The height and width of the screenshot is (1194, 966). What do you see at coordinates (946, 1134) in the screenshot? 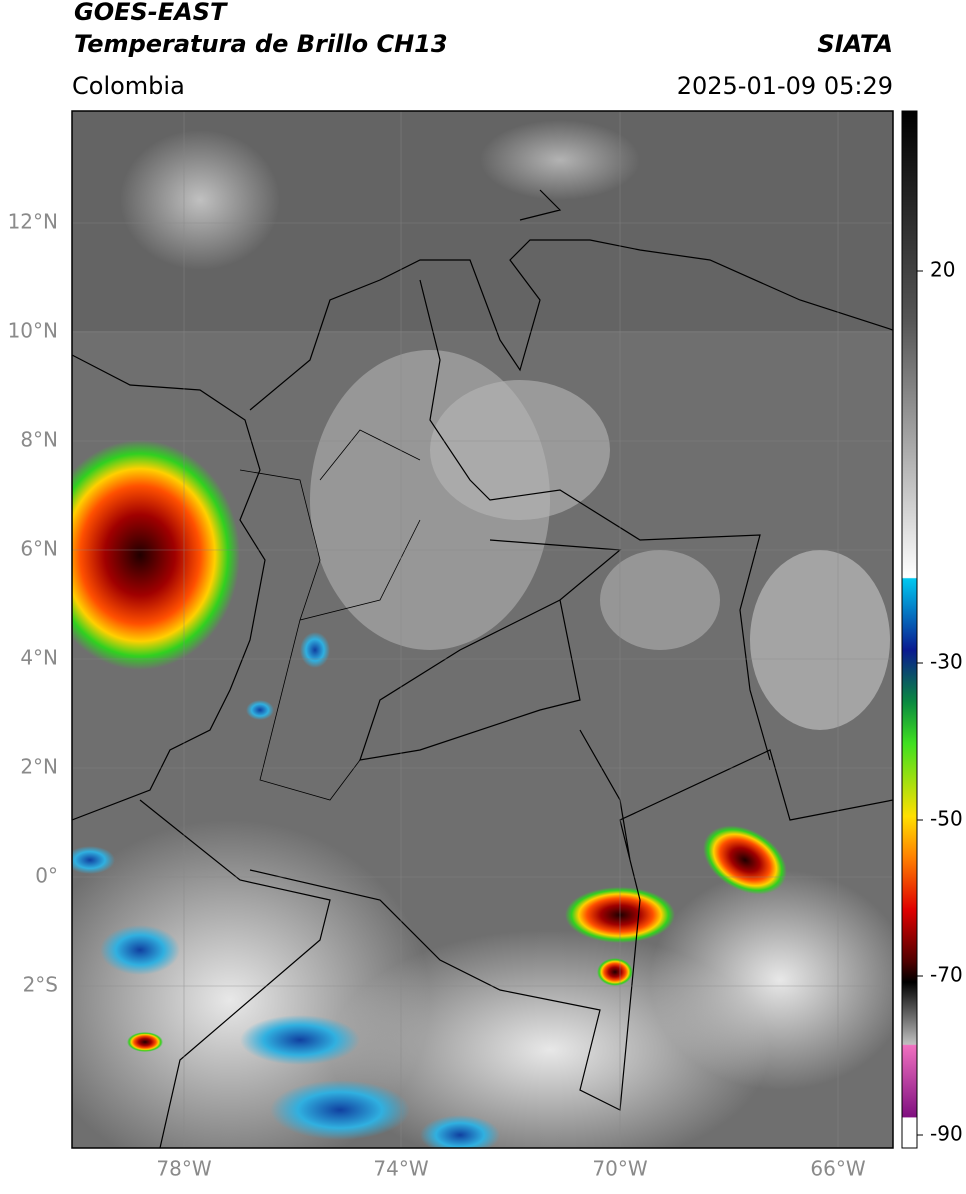
I see `colorbar-tick-label: -90` at bounding box center [946, 1134].